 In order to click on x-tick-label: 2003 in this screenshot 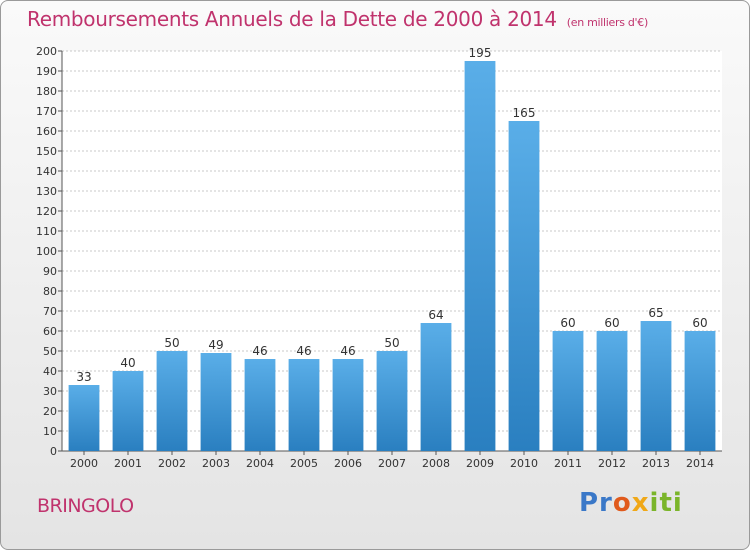, I will do `click(216, 463)`.